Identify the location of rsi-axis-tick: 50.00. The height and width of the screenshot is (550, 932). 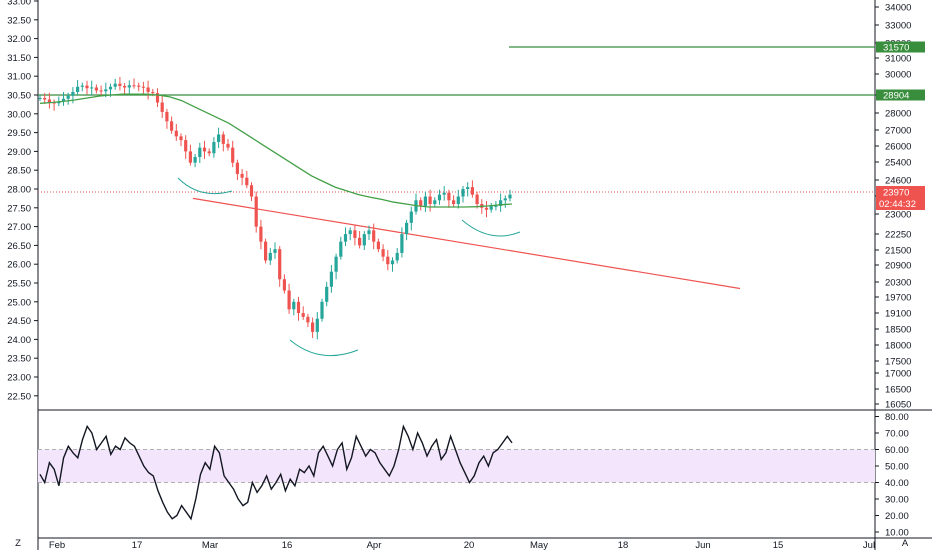
(897, 467).